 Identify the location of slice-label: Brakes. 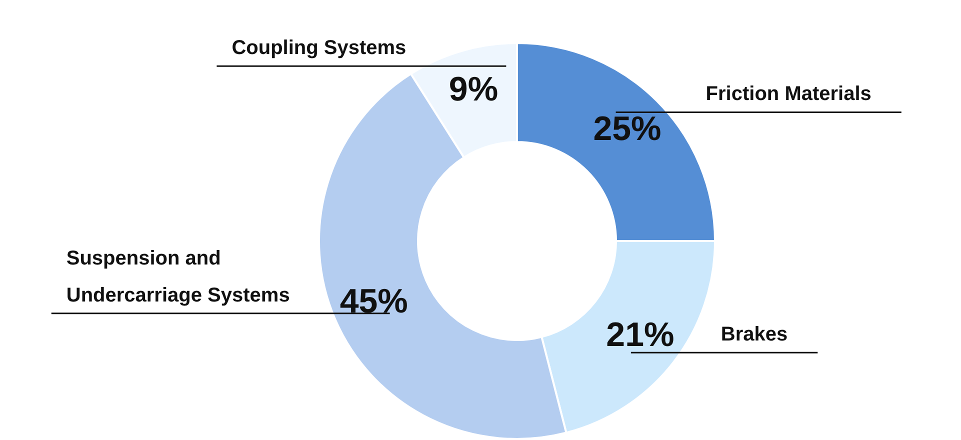
(754, 335).